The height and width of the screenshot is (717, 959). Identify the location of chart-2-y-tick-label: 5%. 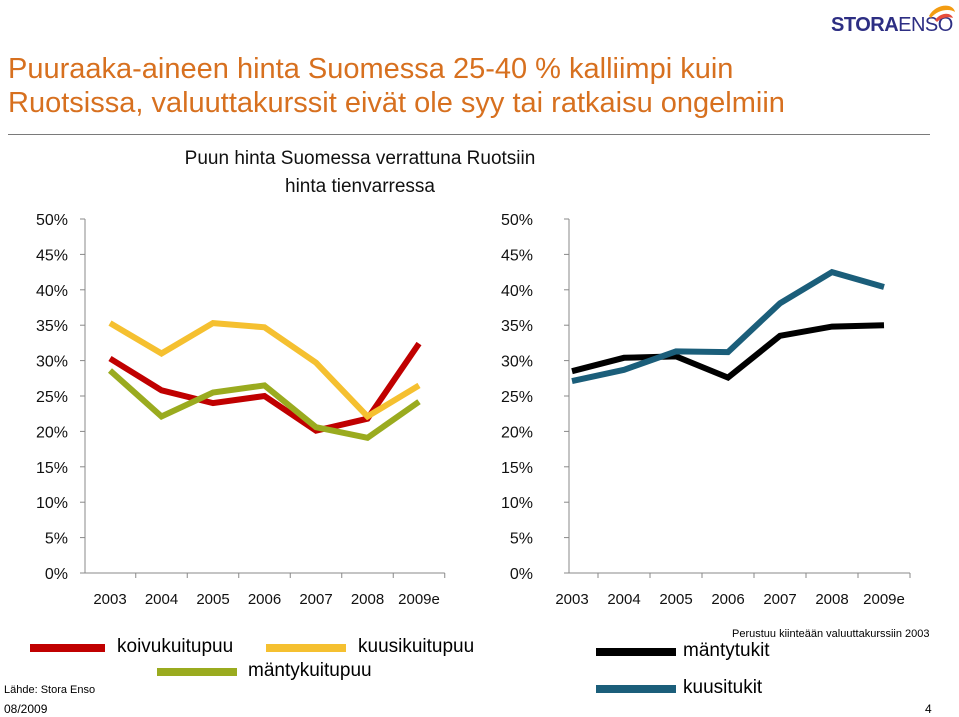
(521, 539).